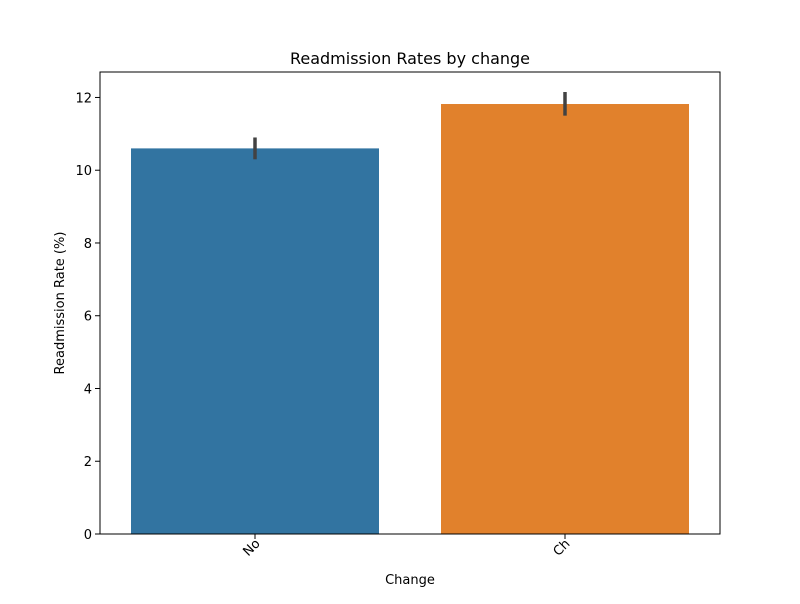 The image size is (800, 604). What do you see at coordinates (562, 548) in the screenshot?
I see `x-tick-label: Ch` at bounding box center [562, 548].